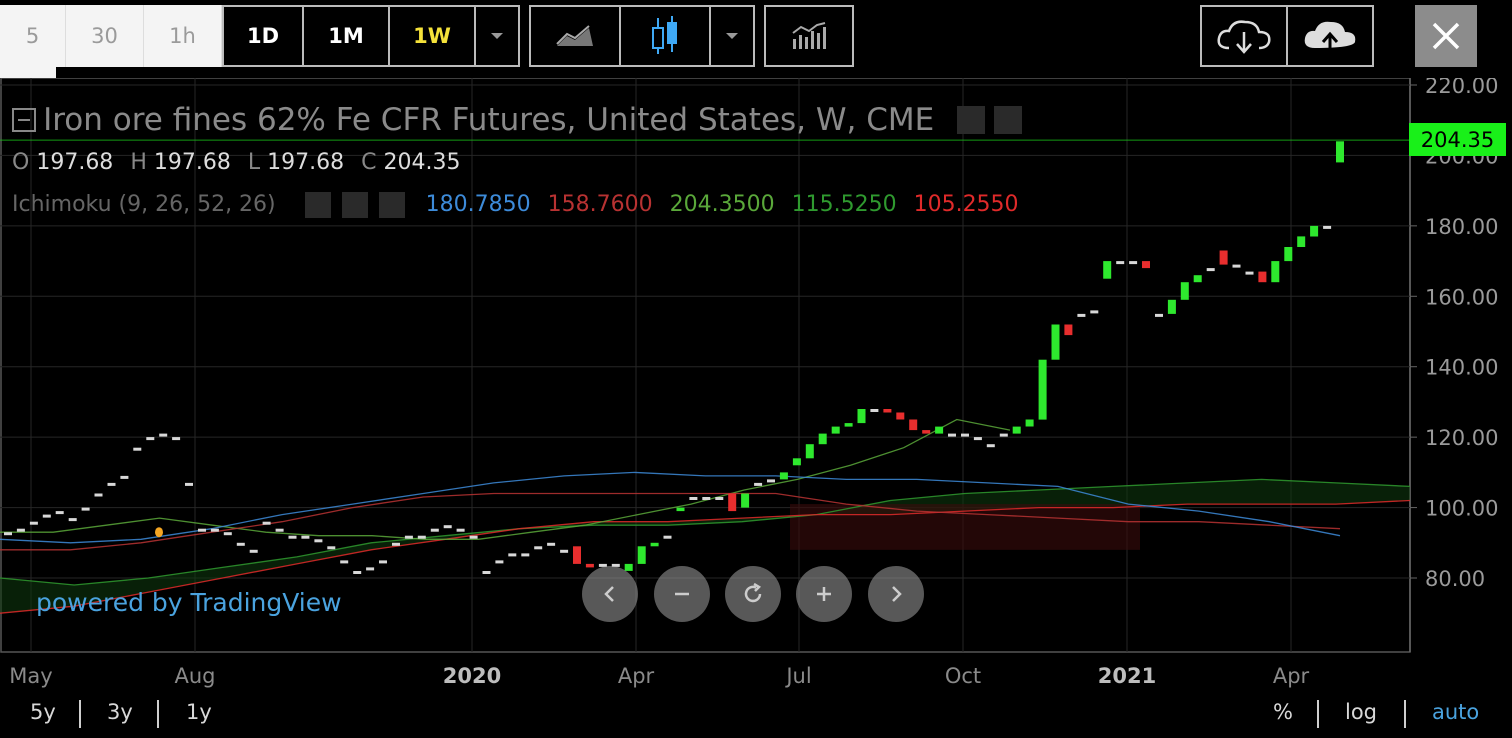 Image resolution: width=1512 pixels, height=738 pixels. Describe the element at coordinates (575, 36) in the screenshot. I see `line-chart-button` at that location.